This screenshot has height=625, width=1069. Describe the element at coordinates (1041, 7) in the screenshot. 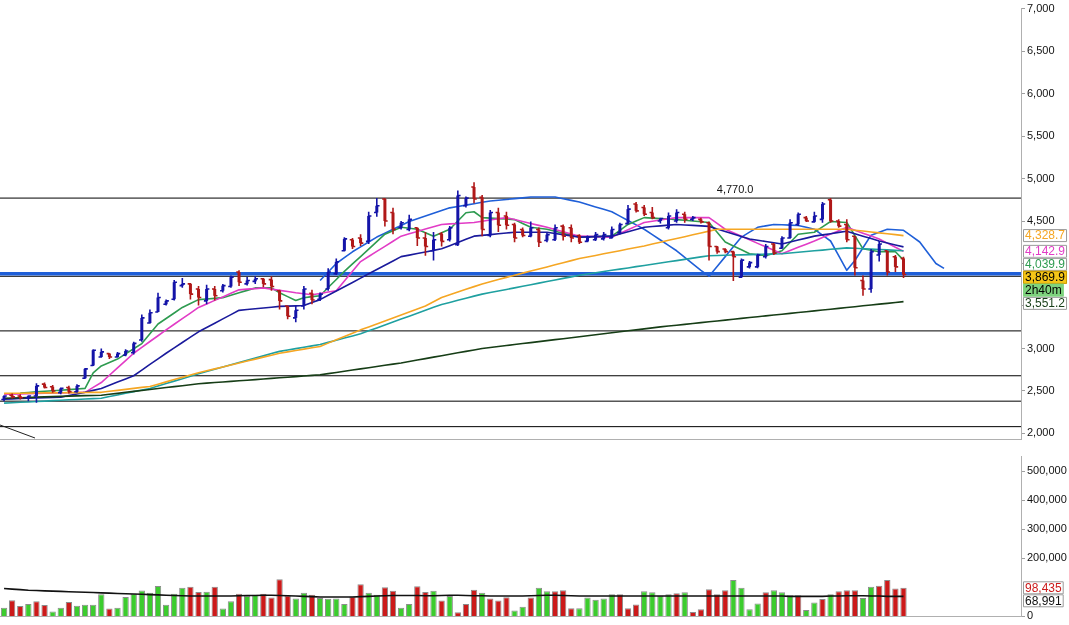

I see `y-tick-label: 7,000` at that location.